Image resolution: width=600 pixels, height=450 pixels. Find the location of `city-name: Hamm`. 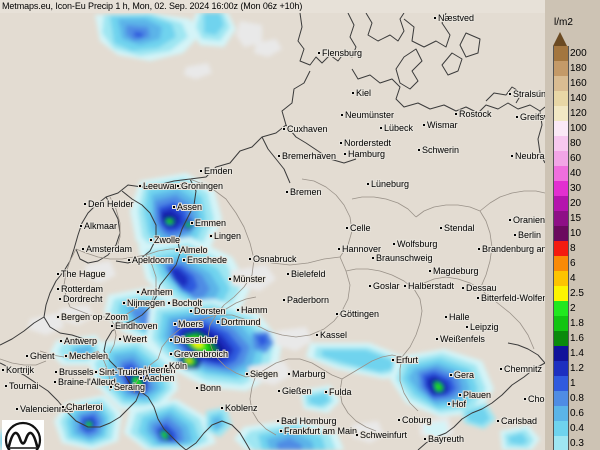

city-name: Hamm is located at coordinates (254, 310).